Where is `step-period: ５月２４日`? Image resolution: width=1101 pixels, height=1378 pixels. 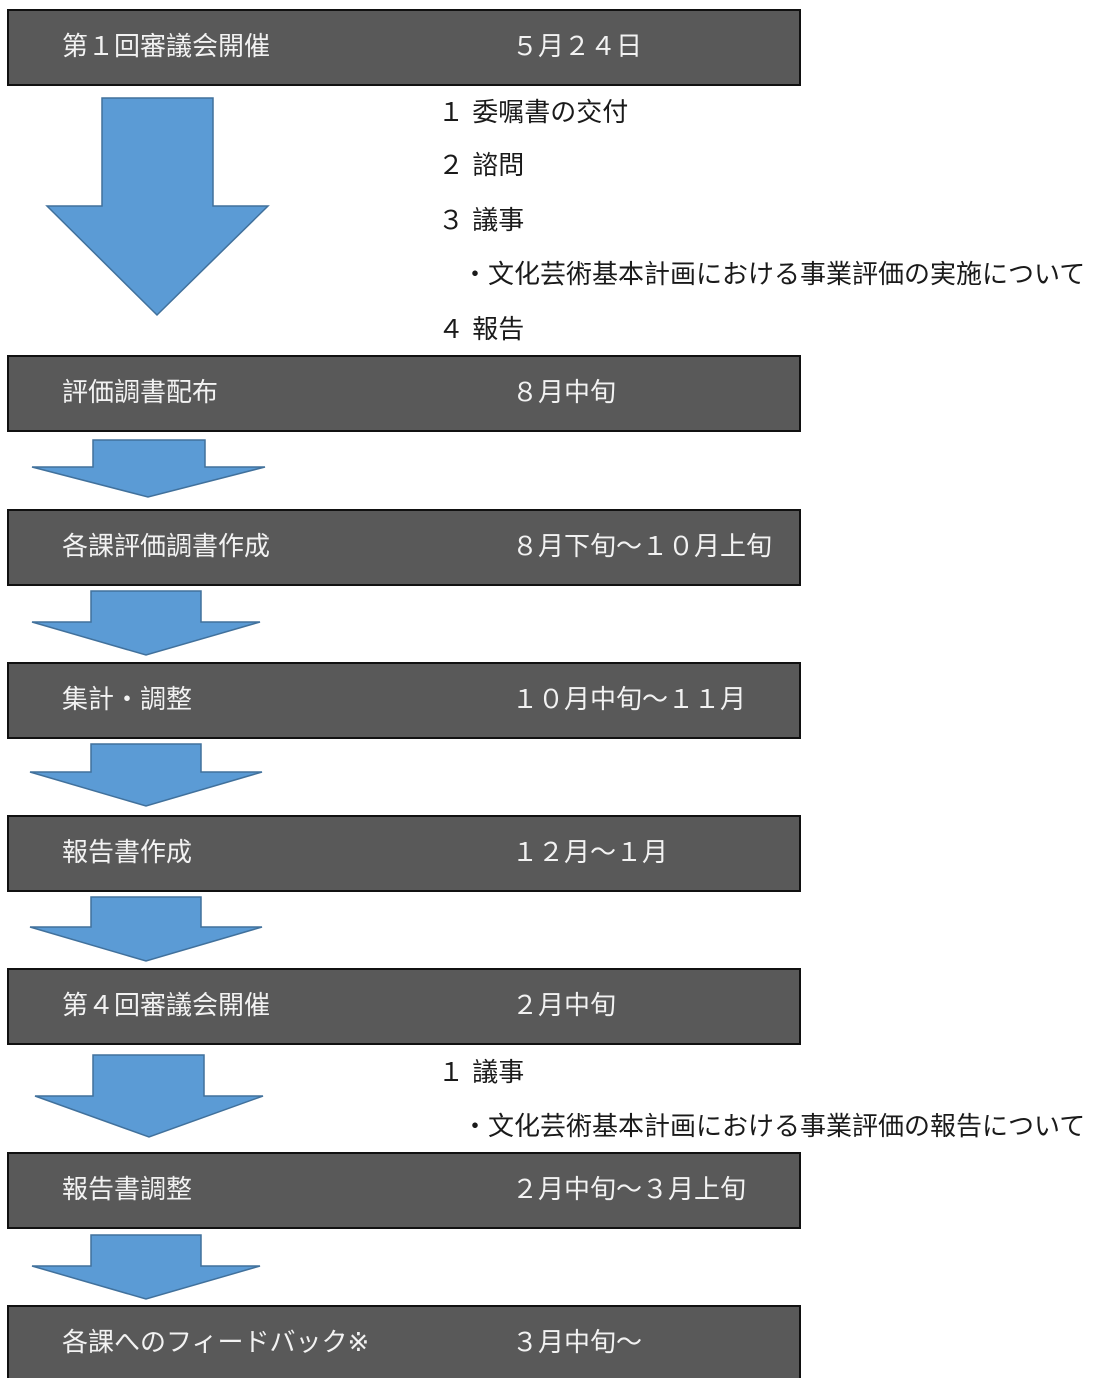 step-period: ５月２４日 is located at coordinates (577, 47).